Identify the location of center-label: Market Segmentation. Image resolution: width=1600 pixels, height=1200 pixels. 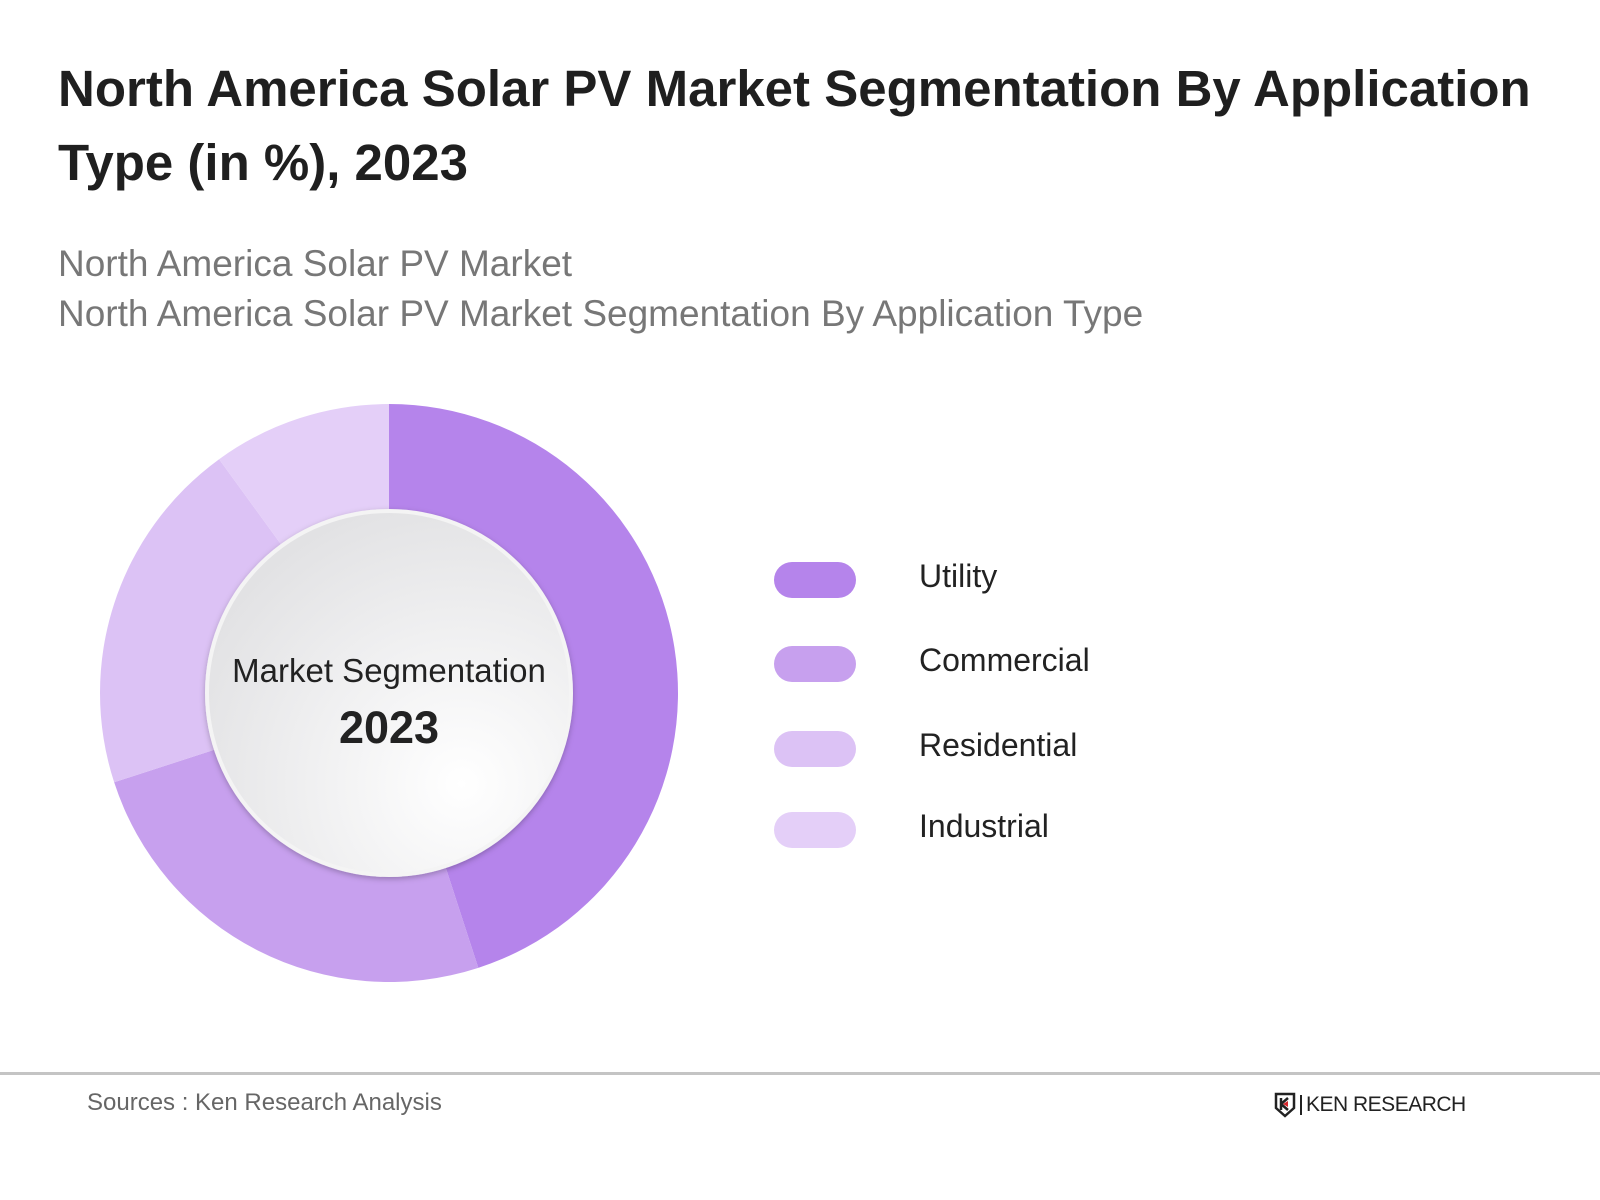
(389, 670).